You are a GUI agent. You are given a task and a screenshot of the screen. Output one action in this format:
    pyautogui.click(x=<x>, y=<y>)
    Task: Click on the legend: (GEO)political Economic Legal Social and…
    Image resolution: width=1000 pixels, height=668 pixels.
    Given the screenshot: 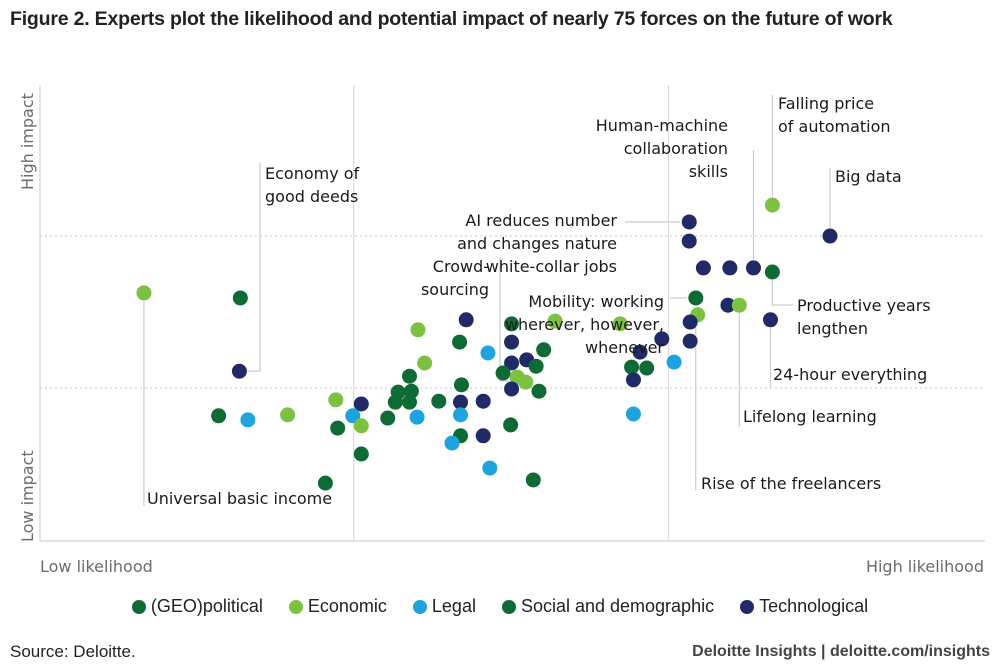 What is the action you would take?
    pyautogui.click(x=500, y=606)
    